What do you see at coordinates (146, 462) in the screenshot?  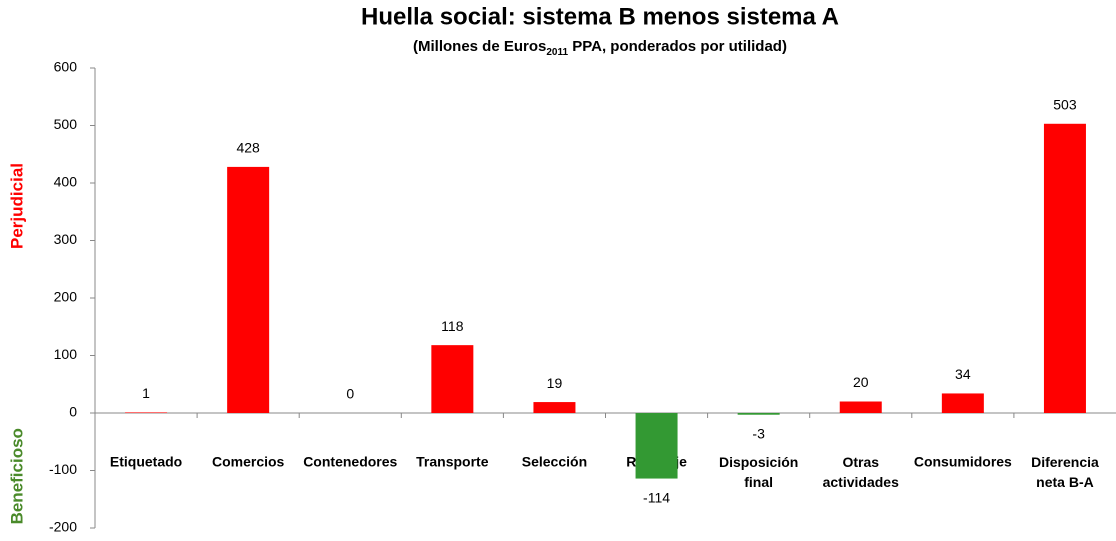 I see `x-tick-label: Etiquetado` at bounding box center [146, 462].